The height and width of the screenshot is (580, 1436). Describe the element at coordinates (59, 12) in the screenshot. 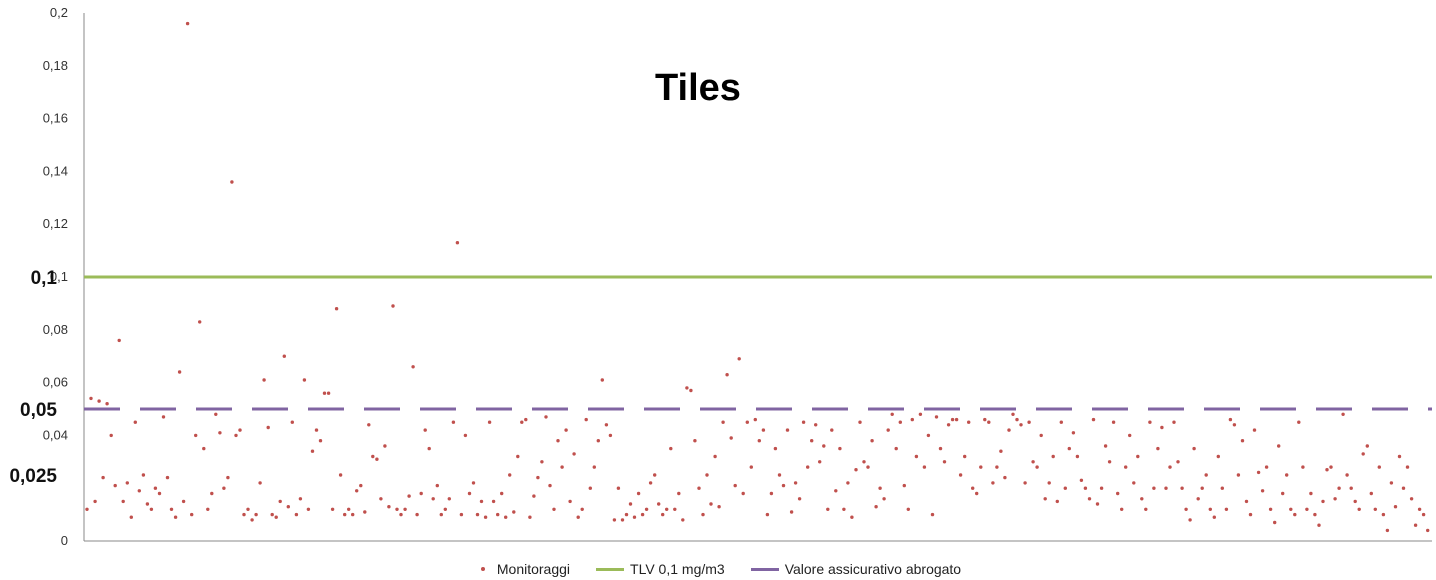

I see `y-tick-label: 0,2` at that location.